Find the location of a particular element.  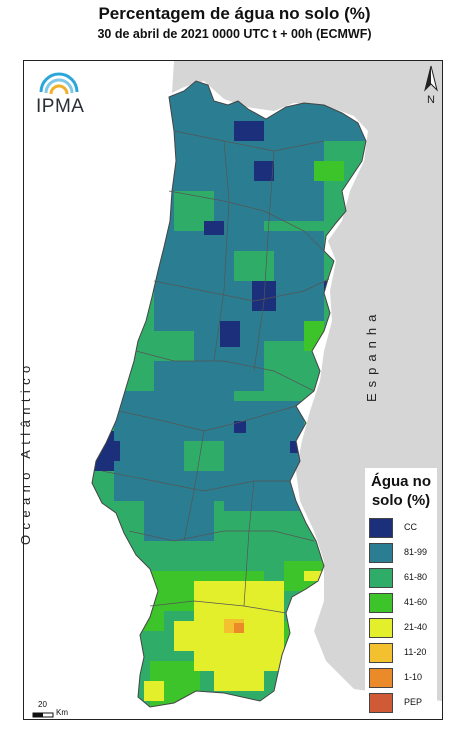

legend-item: PEP is located at coordinates (403, 703).